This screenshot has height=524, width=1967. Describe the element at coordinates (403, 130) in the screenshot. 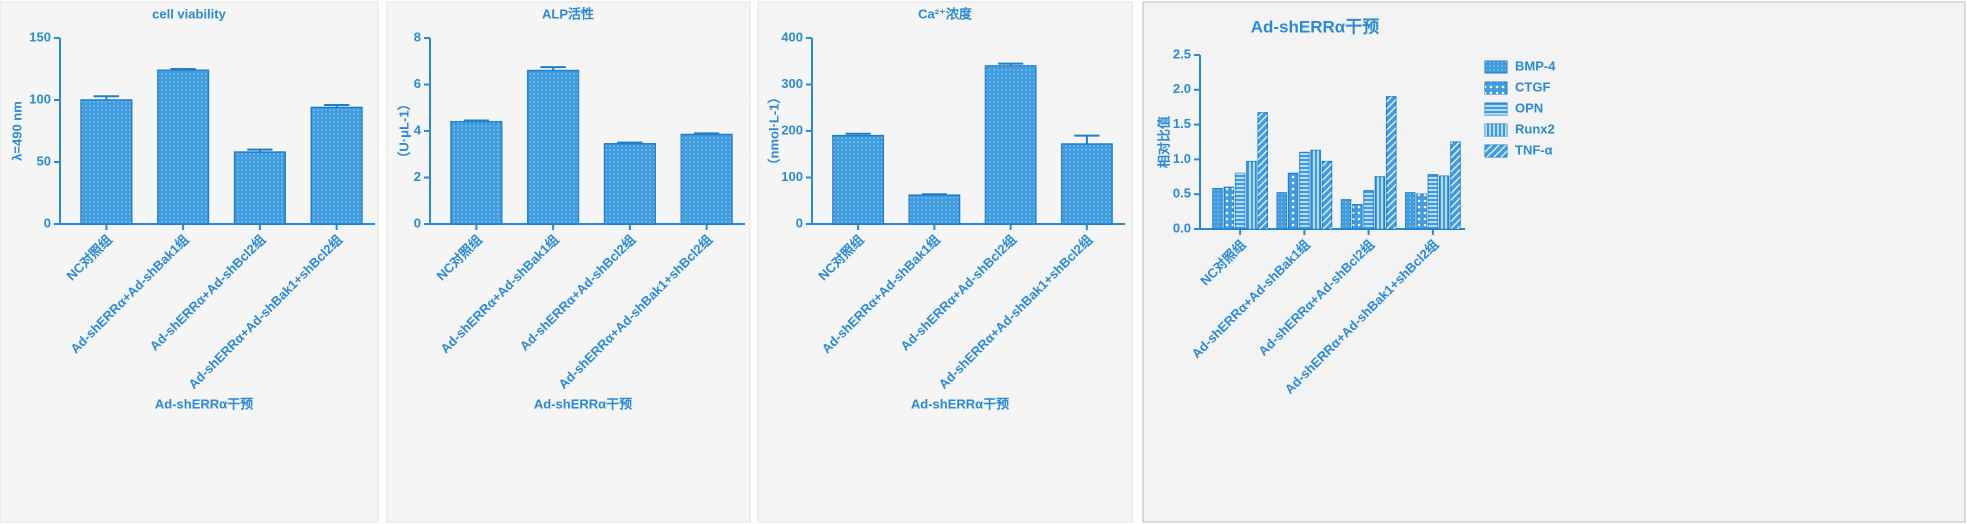

I see `y-axis-label: （U·μL-1）` at that location.